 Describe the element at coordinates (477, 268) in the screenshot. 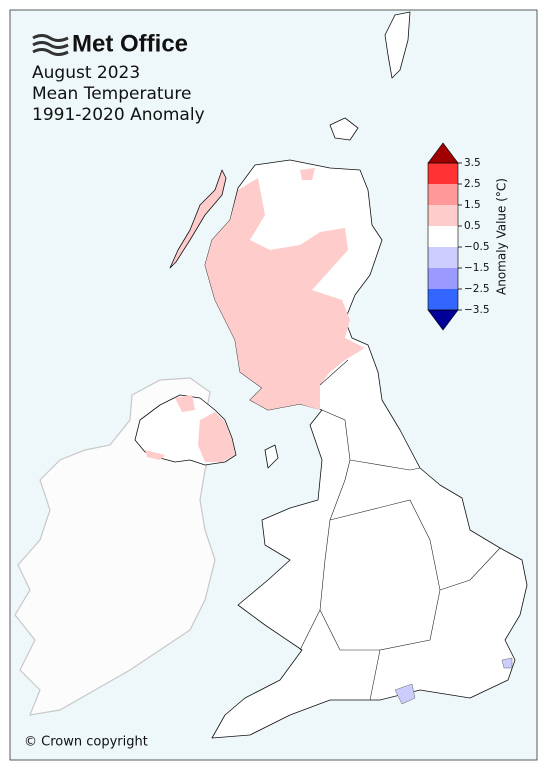

I see `colorbar-tick-label: −1.5` at that location.